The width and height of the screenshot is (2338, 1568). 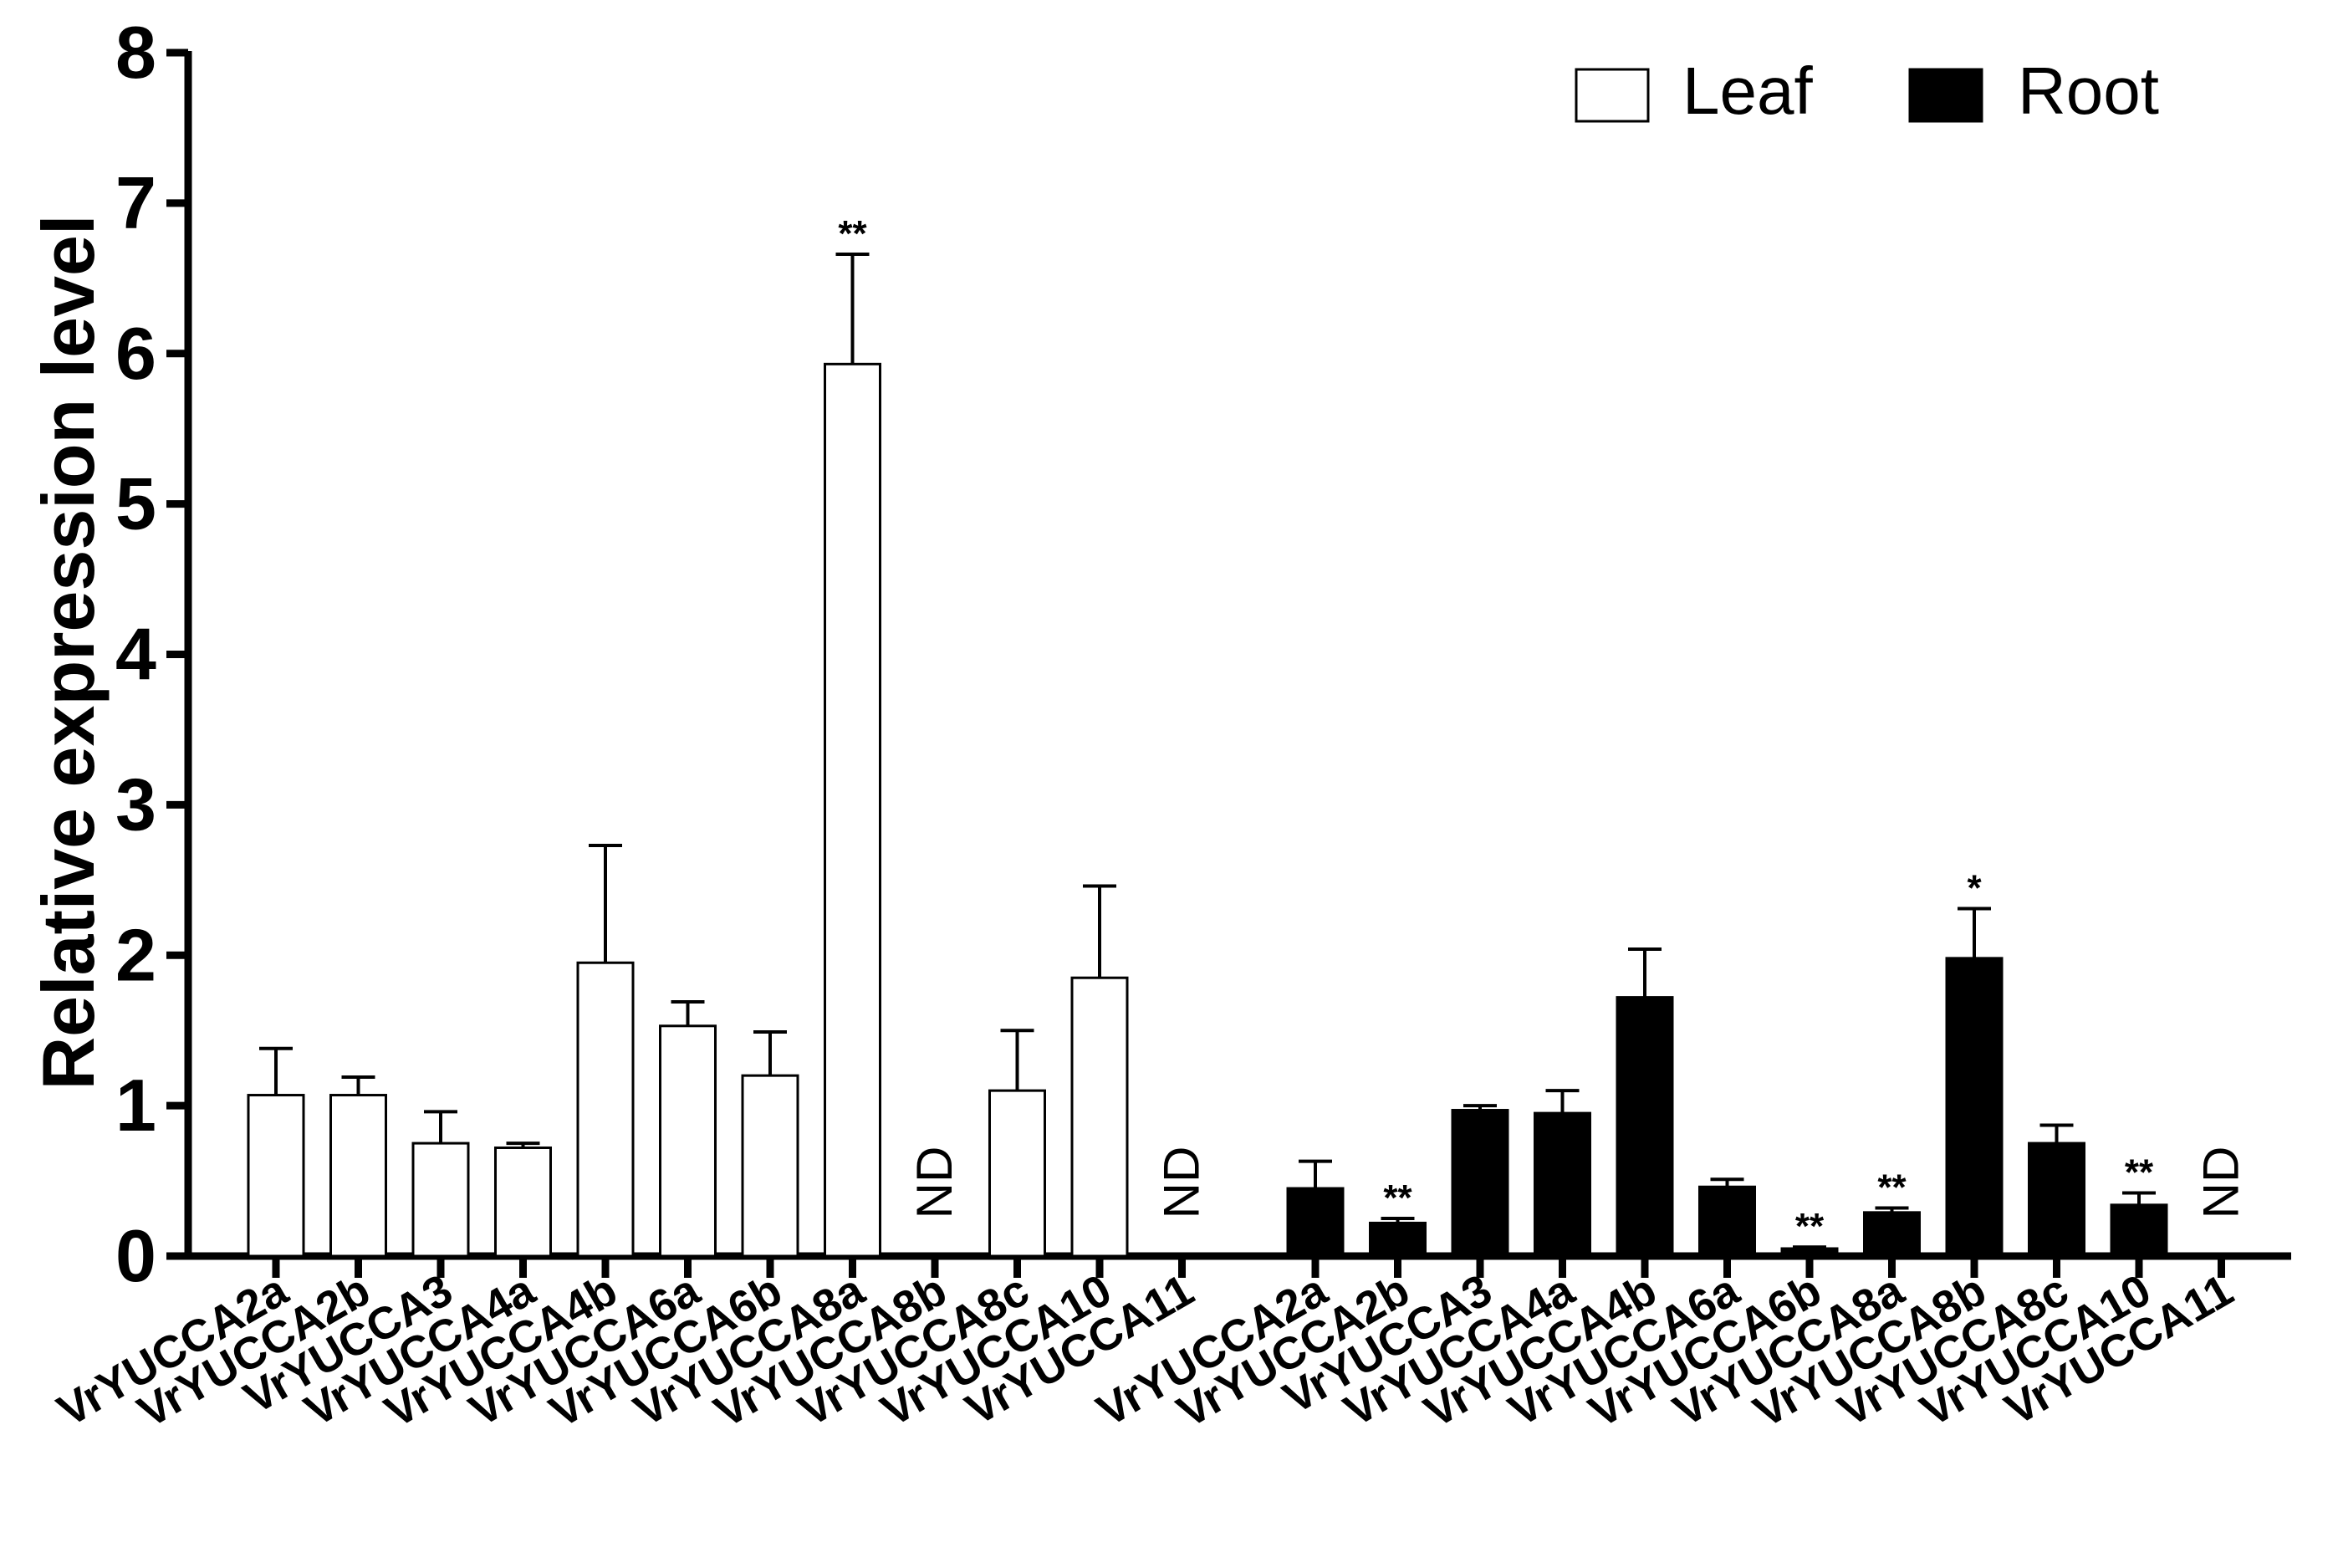 I want to click on y-tick-label: 1, so click(x=135, y=1105).